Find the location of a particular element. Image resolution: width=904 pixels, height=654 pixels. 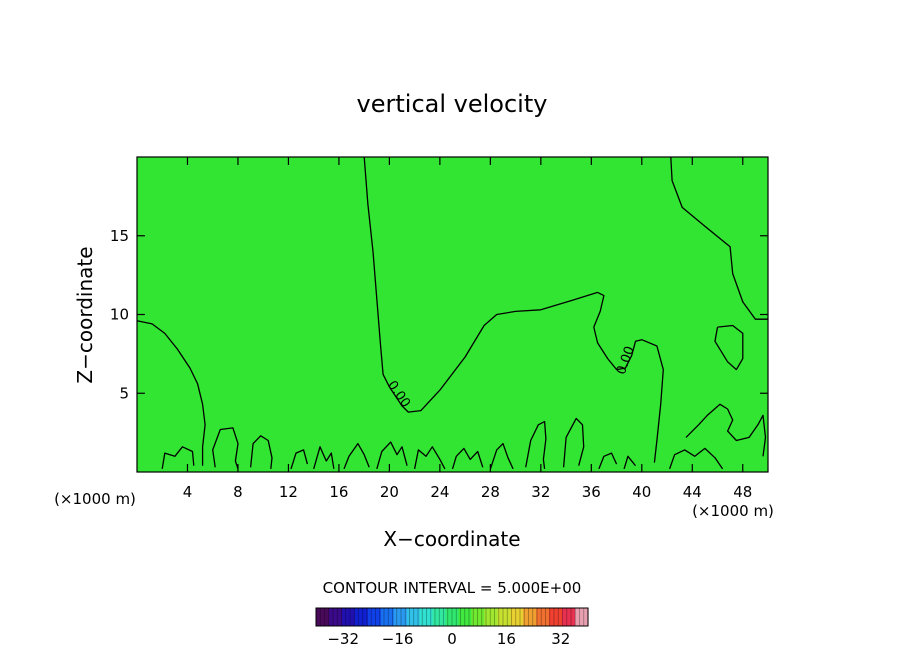

x-unit-left: (×1000 m) is located at coordinates (95, 499).